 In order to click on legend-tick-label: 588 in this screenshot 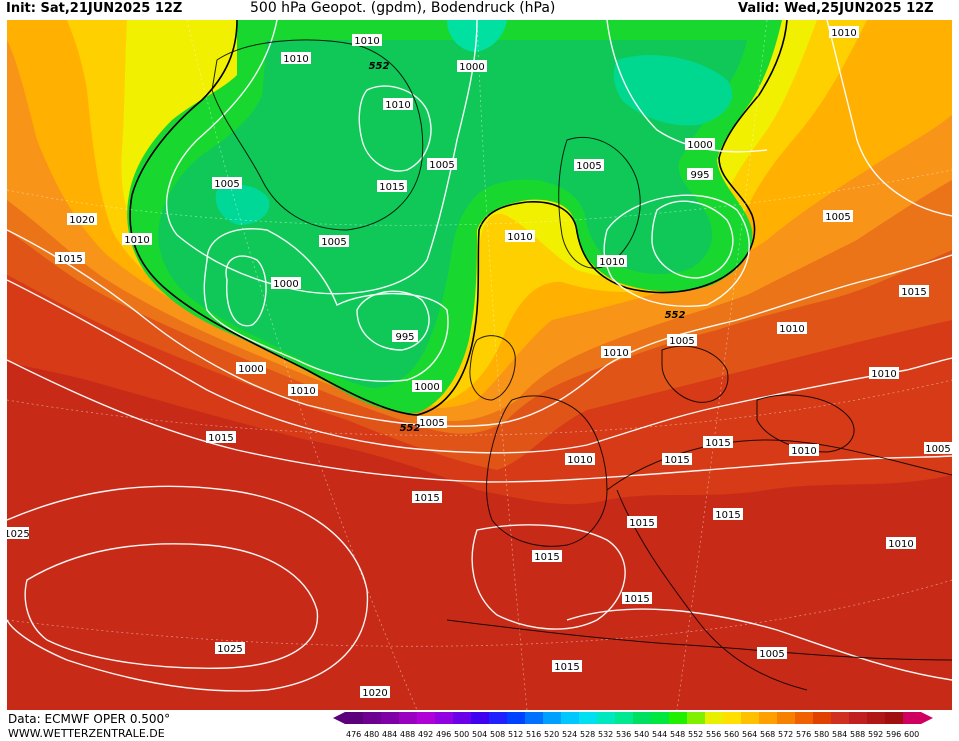, I will do `click(857, 734)`.